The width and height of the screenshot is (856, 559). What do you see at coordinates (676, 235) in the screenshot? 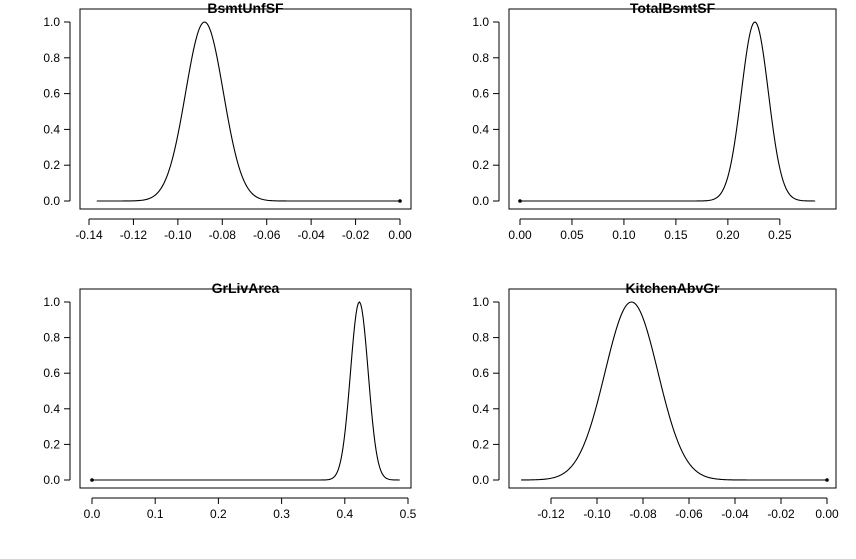
I see `x-tick-label: 0.15` at bounding box center [676, 235].